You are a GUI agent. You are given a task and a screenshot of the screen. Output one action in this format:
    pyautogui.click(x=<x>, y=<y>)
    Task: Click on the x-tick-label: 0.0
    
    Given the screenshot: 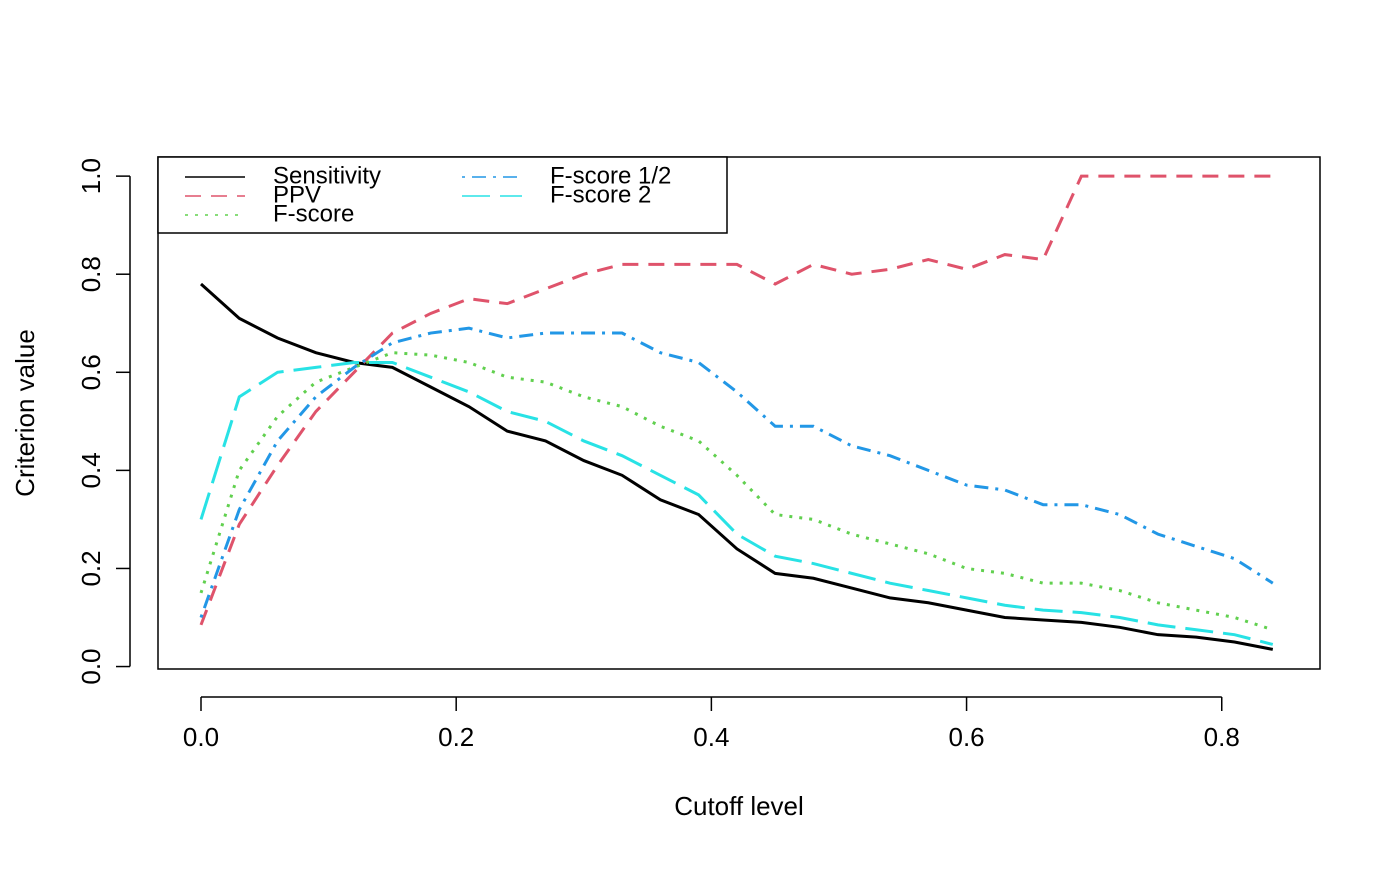 What is the action you would take?
    pyautogui.click(x=201, y=737)
    